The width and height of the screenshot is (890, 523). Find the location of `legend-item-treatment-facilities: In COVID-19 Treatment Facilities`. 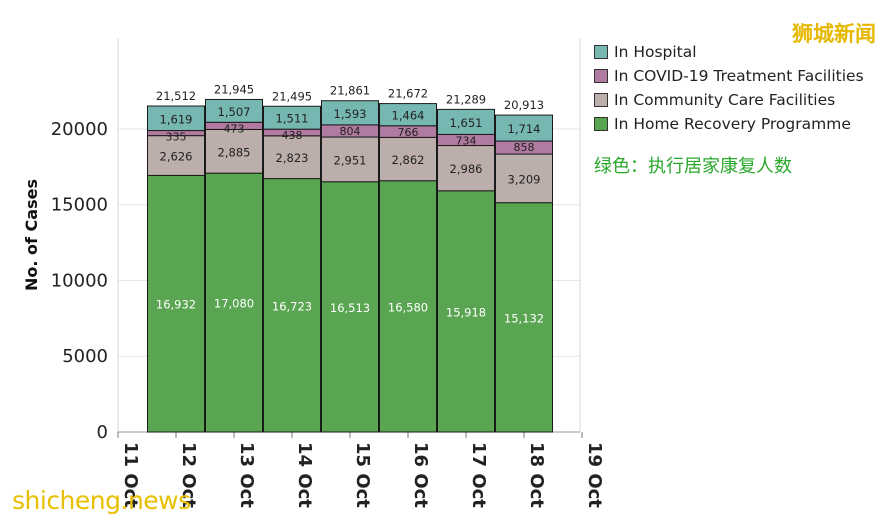

legend-item-treatment-facilities: In COVID-19 Treatment Facilities is located at coordinates (729, 76).